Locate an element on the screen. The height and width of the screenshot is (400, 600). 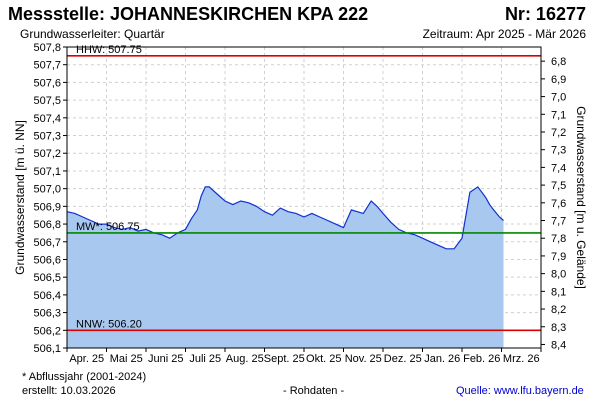
y-tick-label-right: 7,0 is located at coordinates (558, 98).